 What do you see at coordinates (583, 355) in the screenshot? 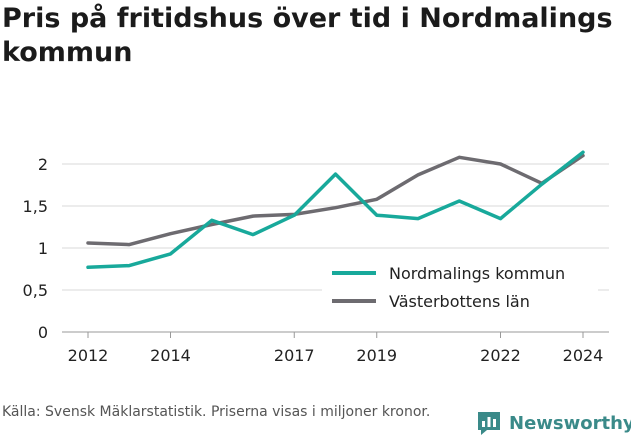
I see `x-tick-label: 2024` at bounding box center [583, 355].